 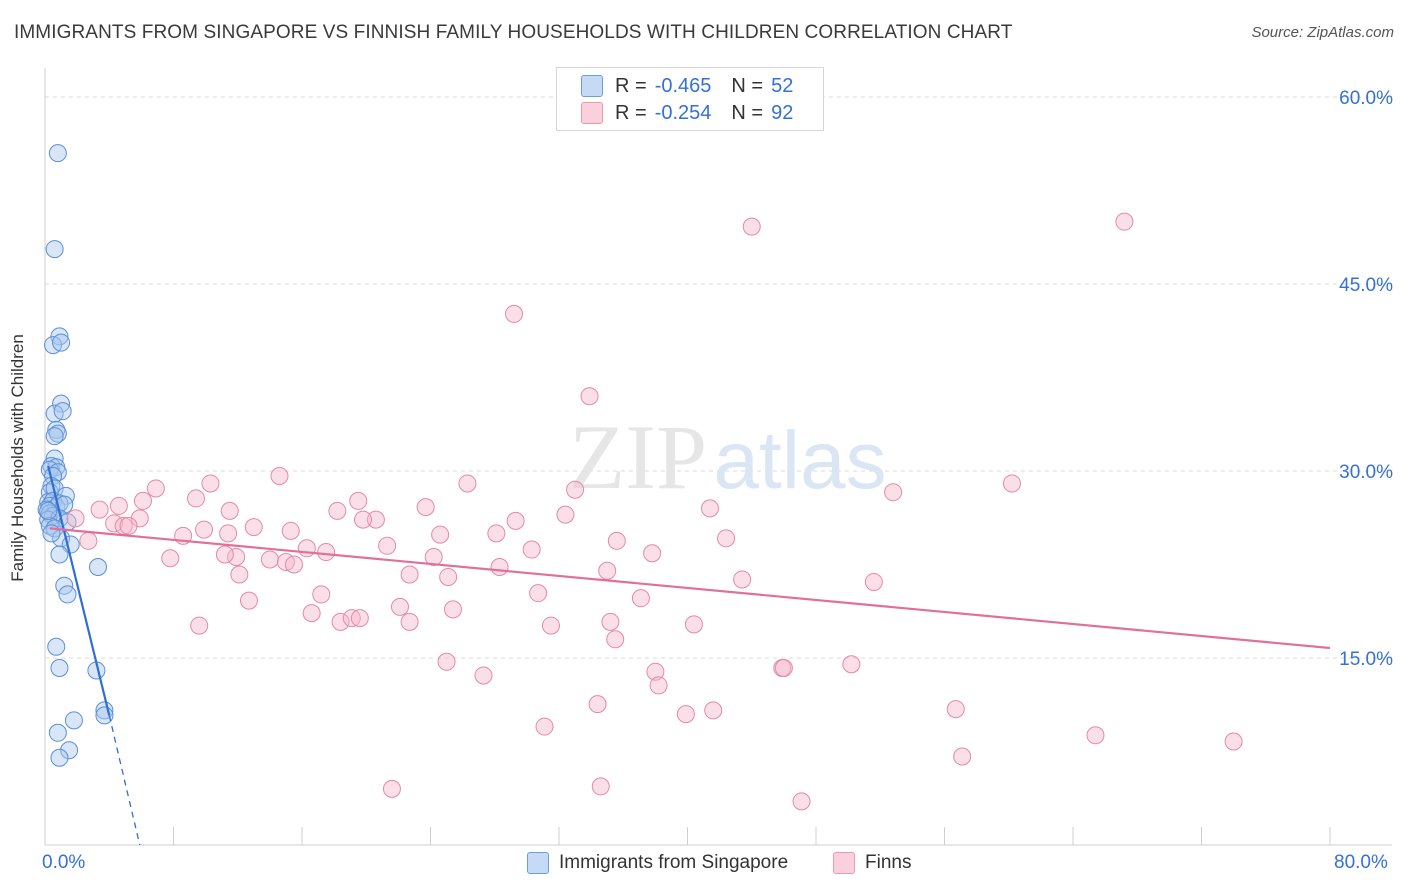 What do you see at coordinates (1366, 659) in the screenshot?
I see `y-tick-label-15: 15.0%` at bounding box center [1366, 659].